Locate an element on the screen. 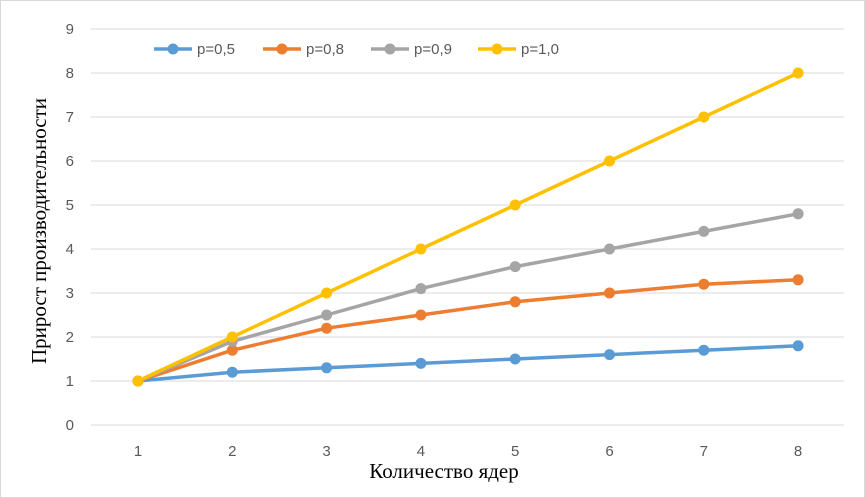 This screenshot has height=498, width=865. legend-label: p=0,8 is located at coordinates (325, 49).